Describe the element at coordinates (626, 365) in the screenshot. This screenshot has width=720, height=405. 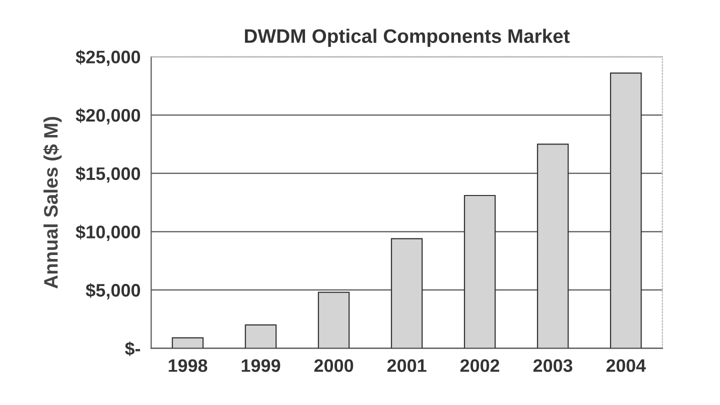
I see `x-tick-label: 2004` at that location.